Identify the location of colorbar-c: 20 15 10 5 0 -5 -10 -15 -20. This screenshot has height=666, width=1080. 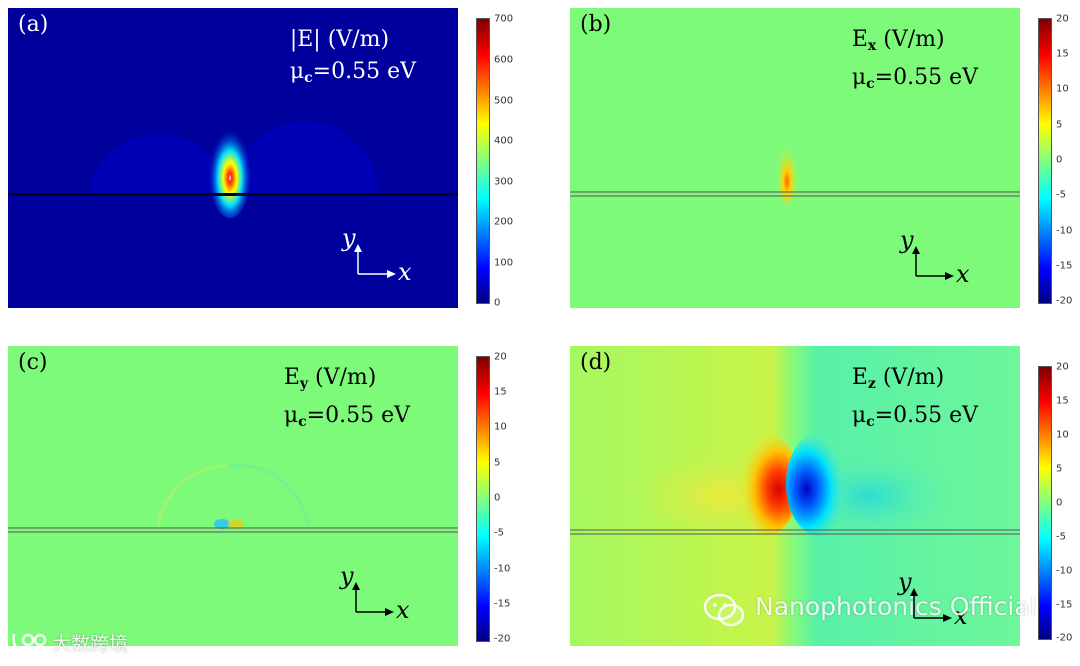
(506, 504).